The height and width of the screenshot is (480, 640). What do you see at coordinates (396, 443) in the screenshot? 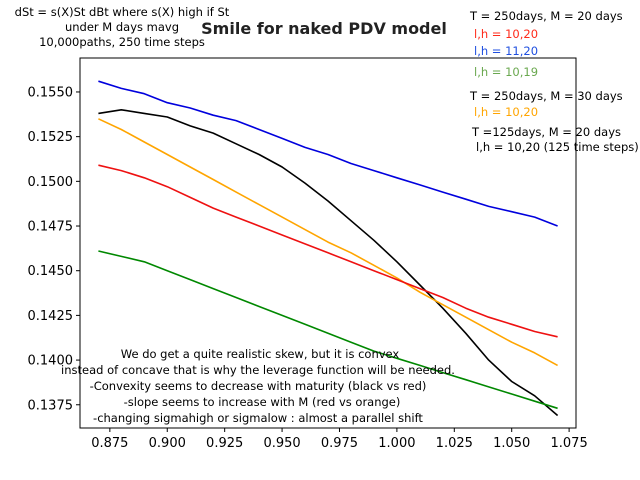
I see `x-tick-label: 1.000` at bounding box center [396, 443].